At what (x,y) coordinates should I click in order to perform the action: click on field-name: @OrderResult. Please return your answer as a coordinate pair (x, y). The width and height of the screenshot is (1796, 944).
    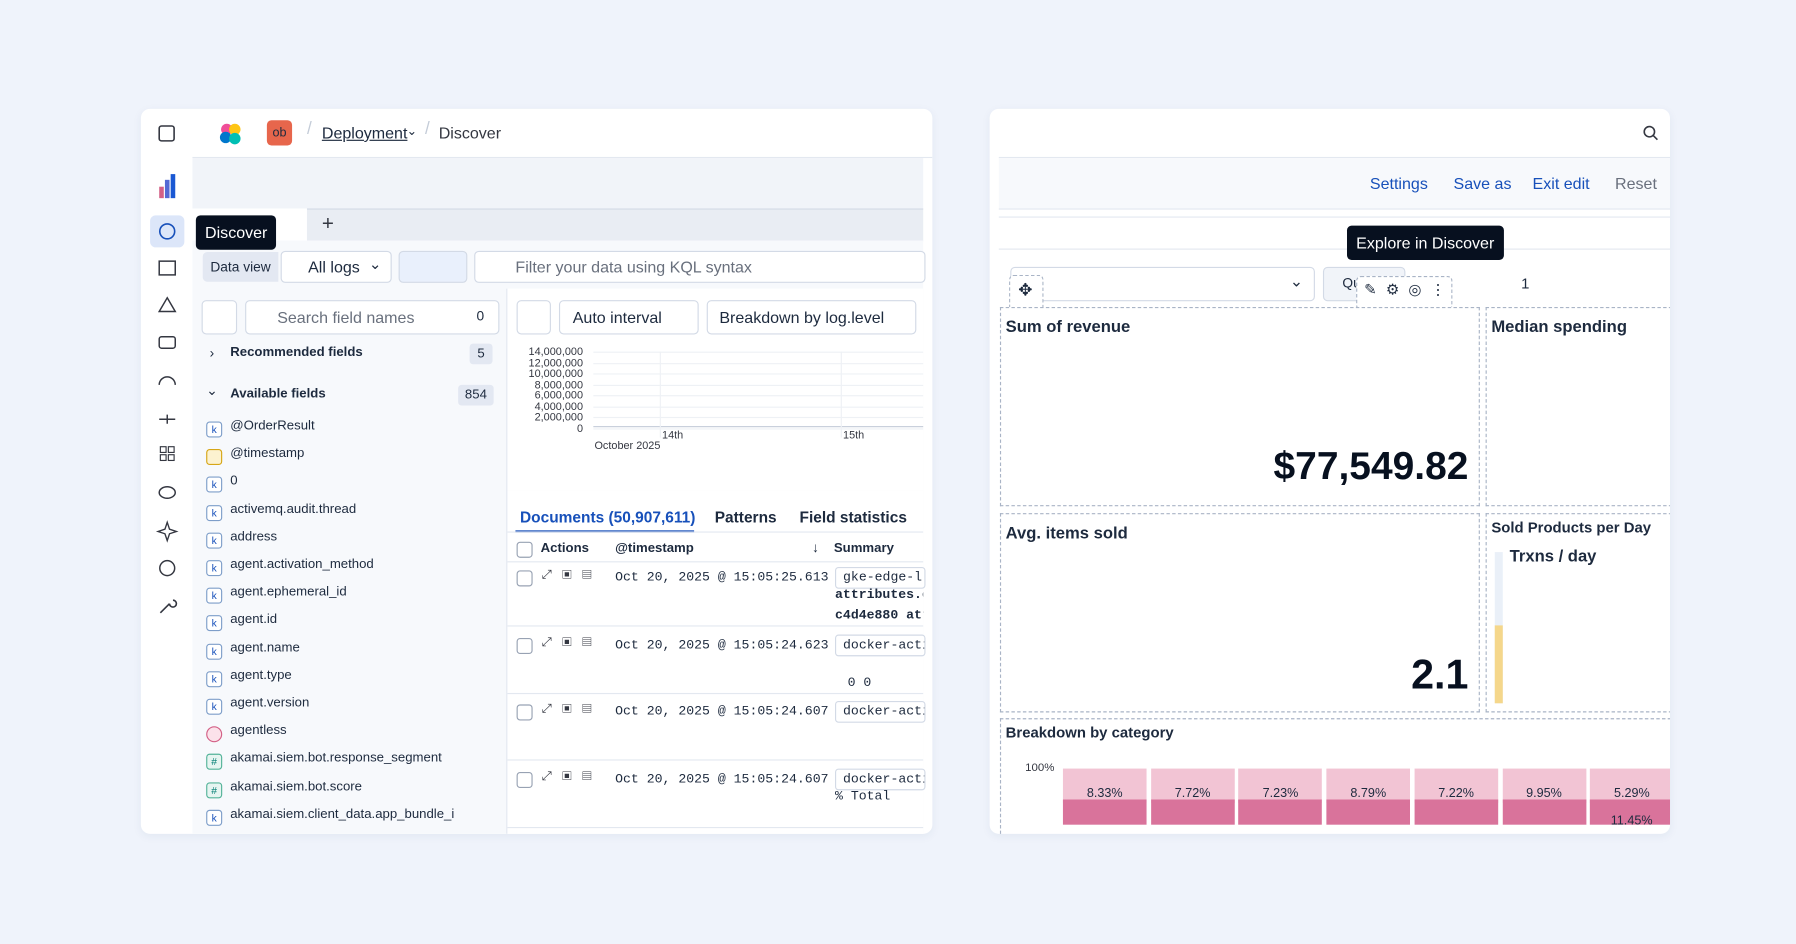
    Looking at the image, I should click on (272, 426).